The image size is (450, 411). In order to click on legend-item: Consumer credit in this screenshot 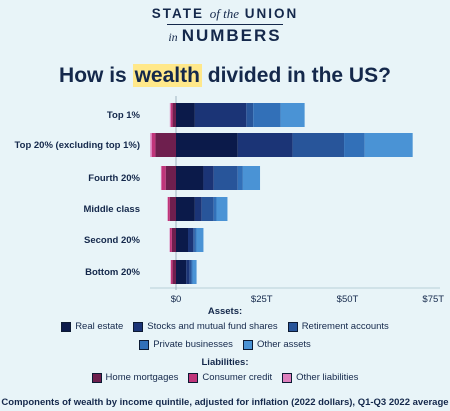, I will do `click(230, 377)`.